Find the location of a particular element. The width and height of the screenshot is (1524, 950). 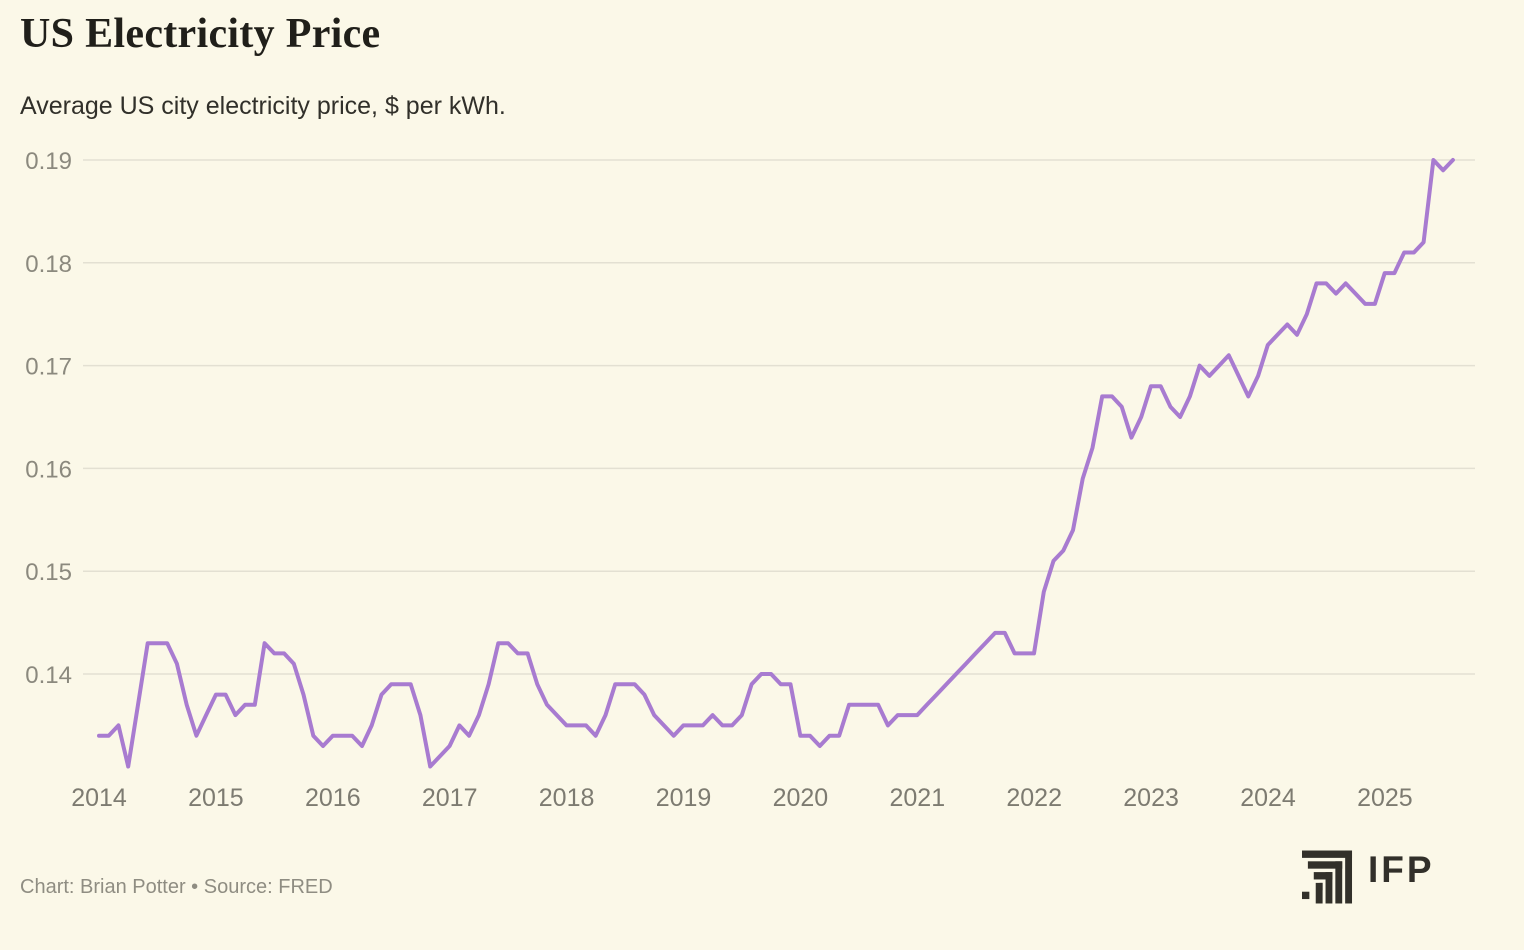

ifp-logo-text: IFP is located at coordinates (1401, 869).